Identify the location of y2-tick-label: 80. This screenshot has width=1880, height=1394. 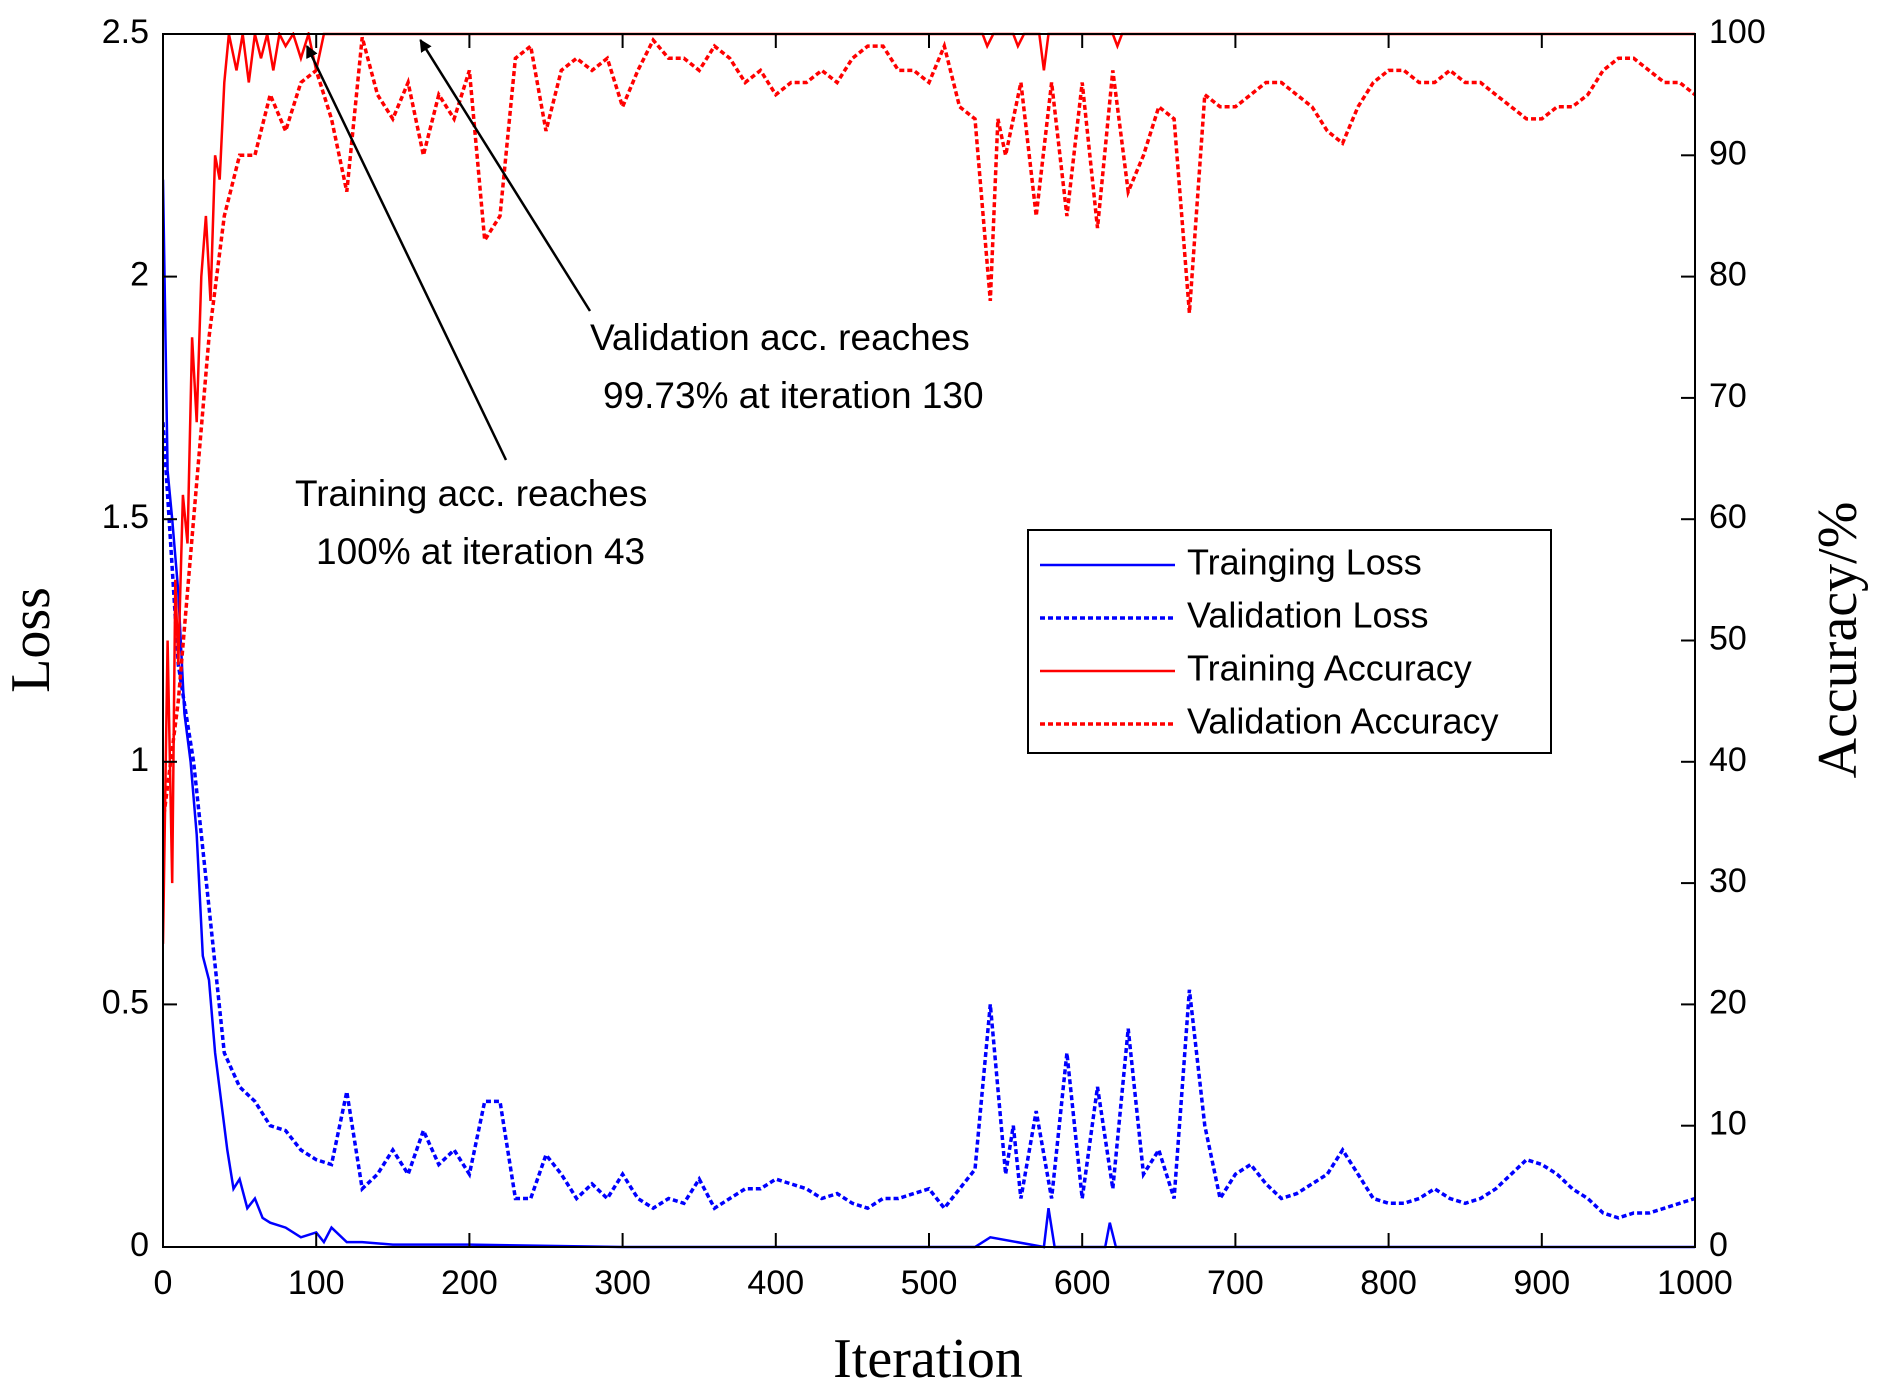
(1728, 275).